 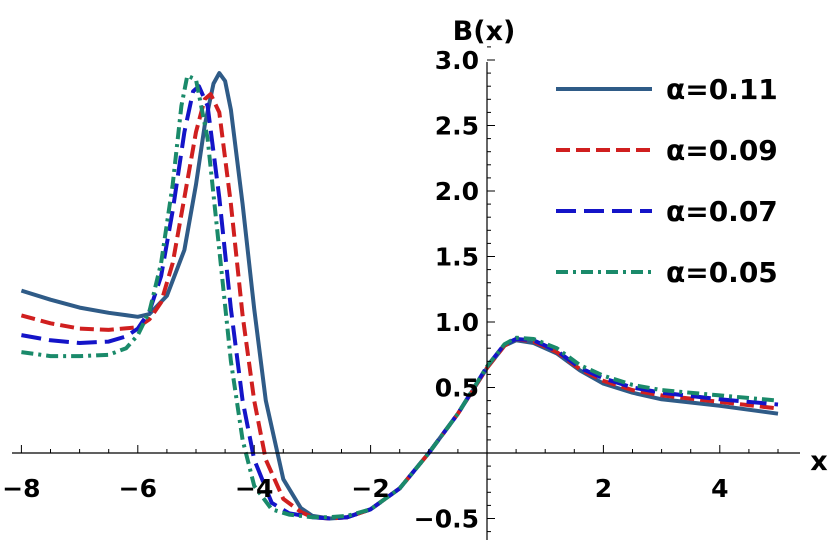 What do you see at coordinates (818, 461) in the screenshot?
I see `x-axis-title: x` at bounding box center [818, 461].